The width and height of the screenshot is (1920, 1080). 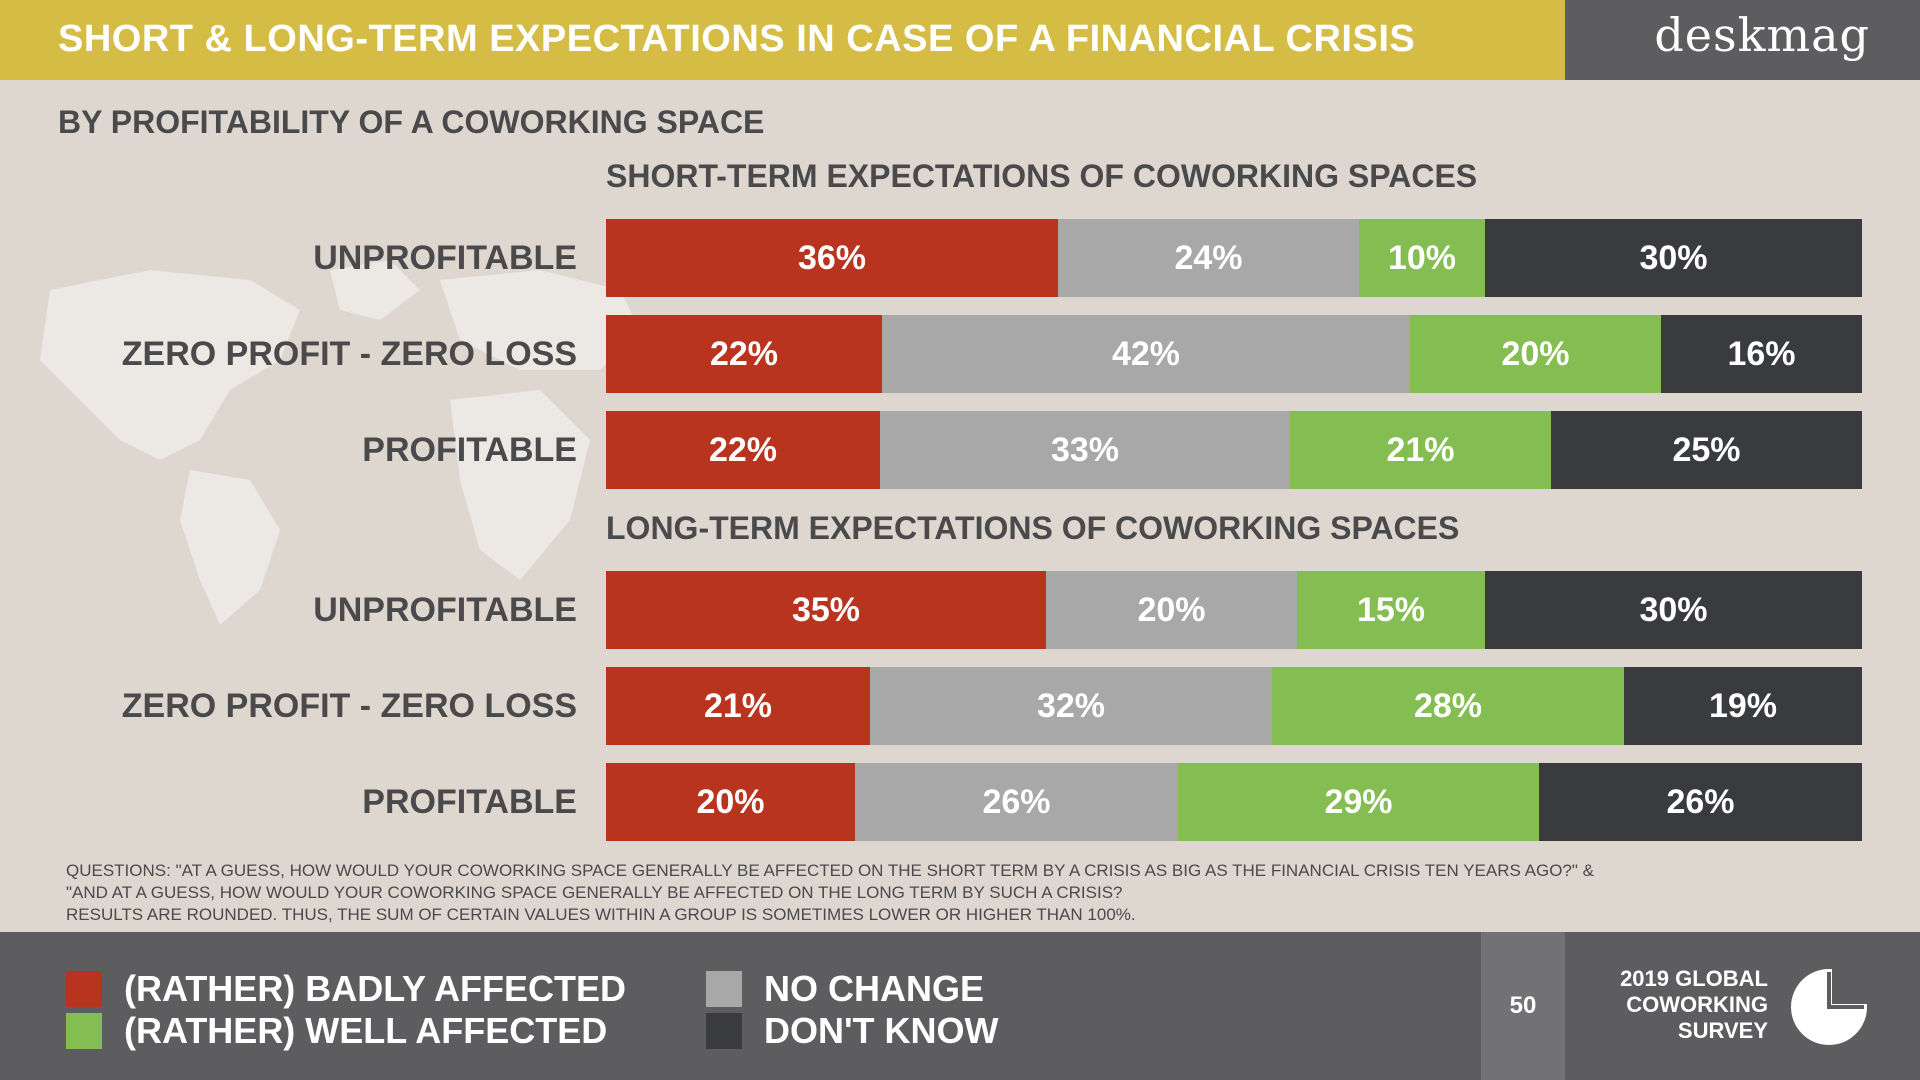 What do you see at coordinates (1697, 1004) in the screenshot?
I see `survey-line: COWORKING` at bounding box center [1697, 1004].